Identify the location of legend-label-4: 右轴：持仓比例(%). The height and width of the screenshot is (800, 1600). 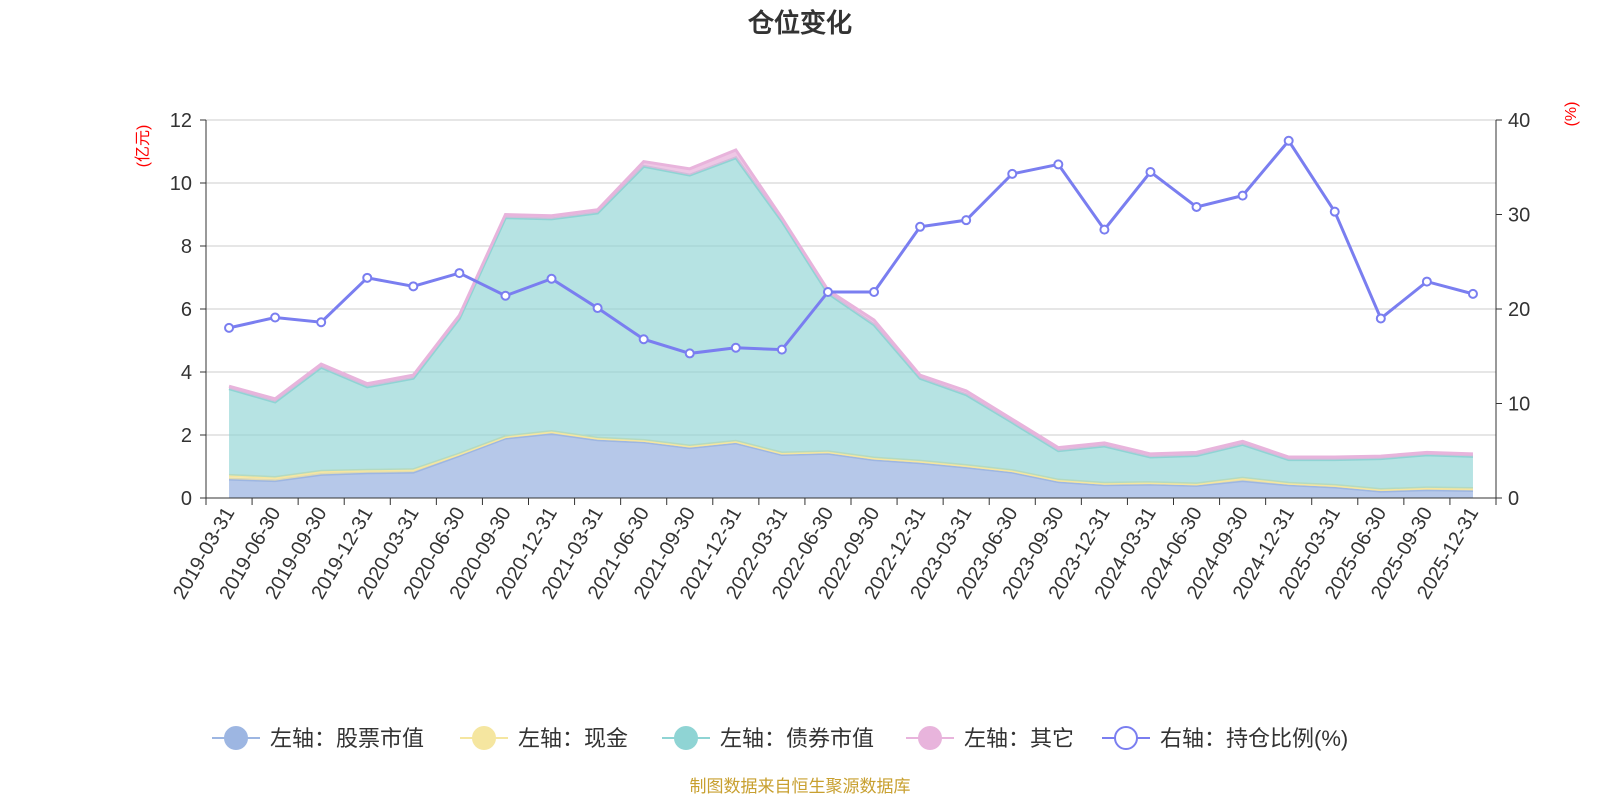
(1254, 738).